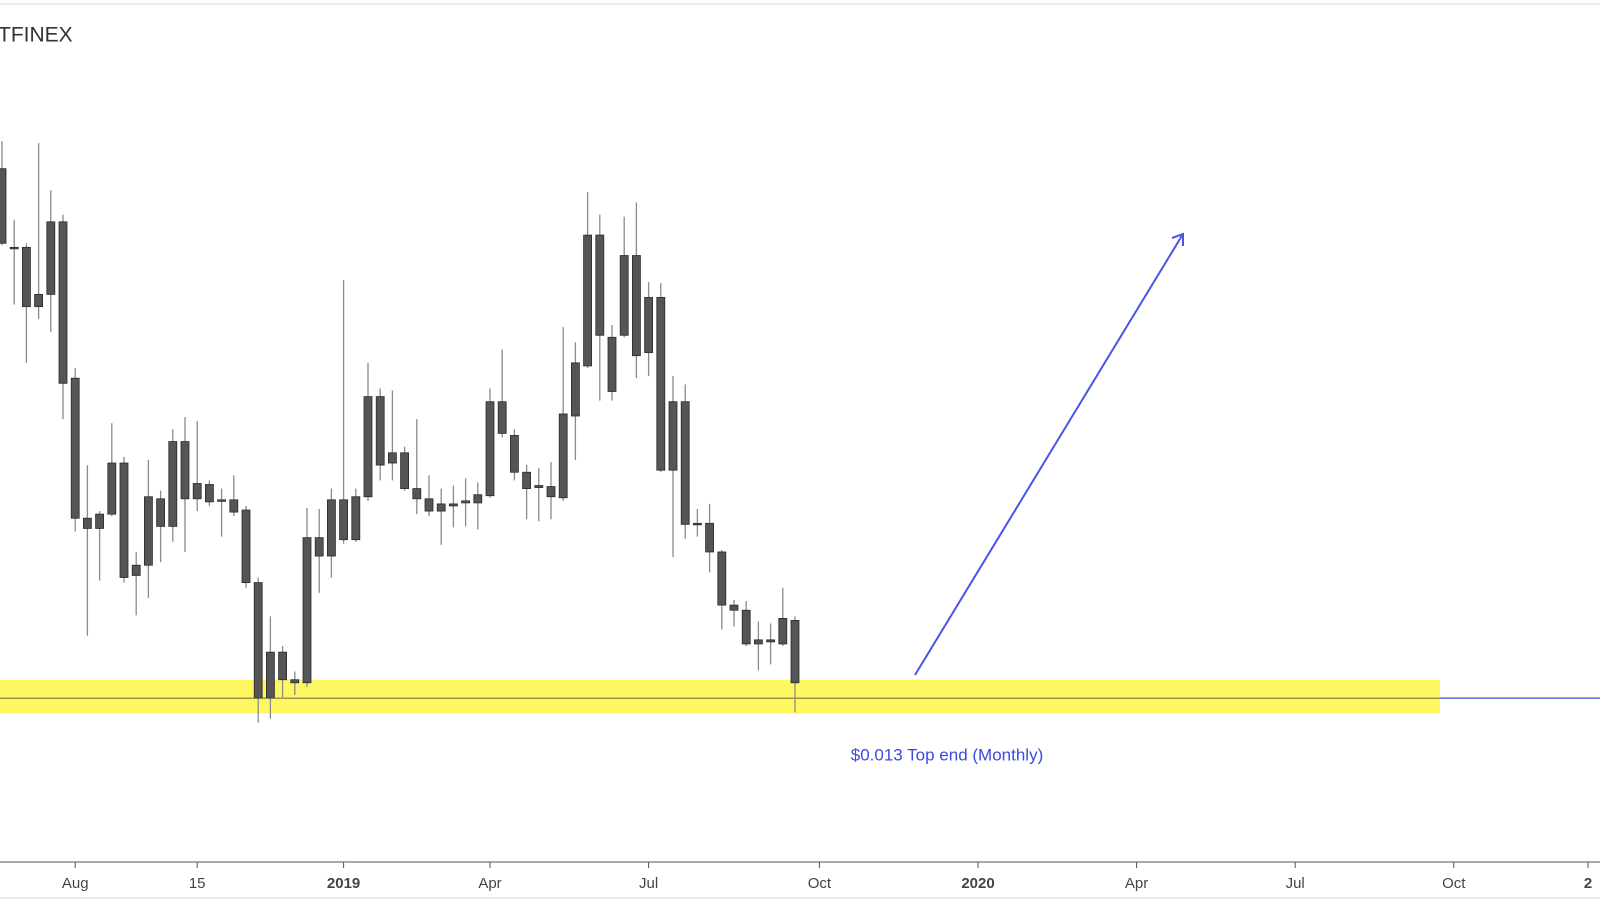 This screenshot has width=1600, height=900. I want to click on zone-layer, so click(800, 696).